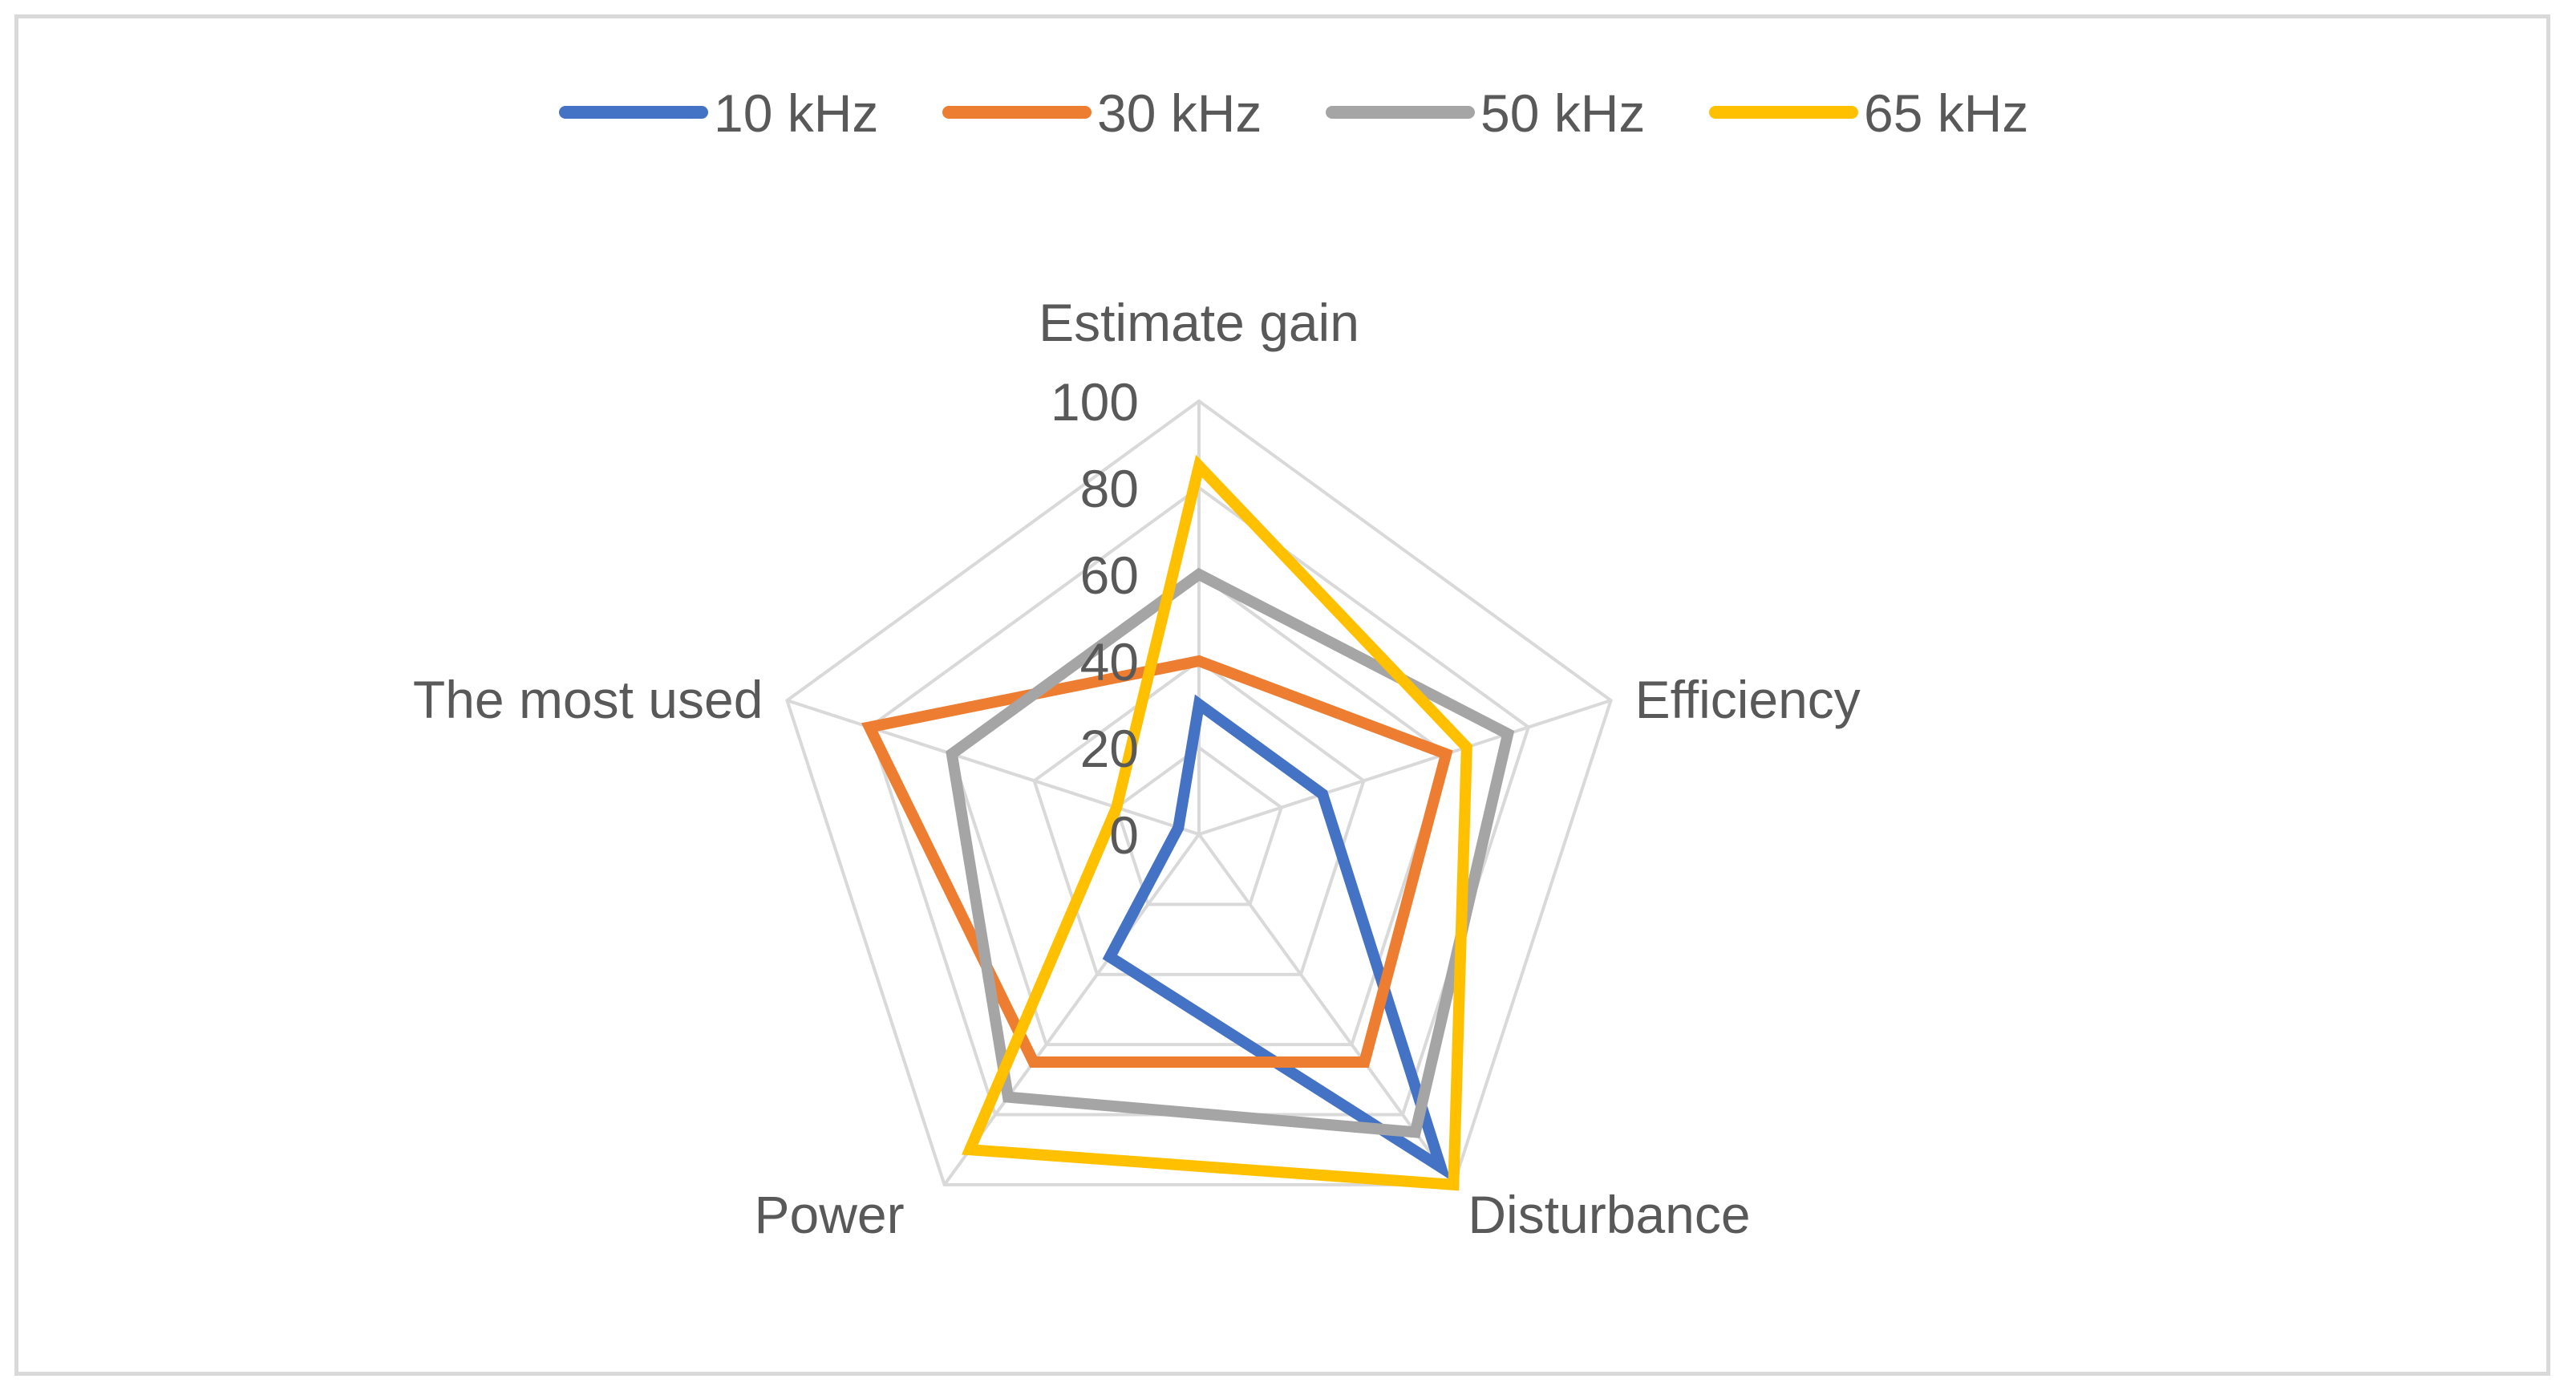 The image size is (2576, 1395). I want to click on series-50-khz, so click(1230, 852).